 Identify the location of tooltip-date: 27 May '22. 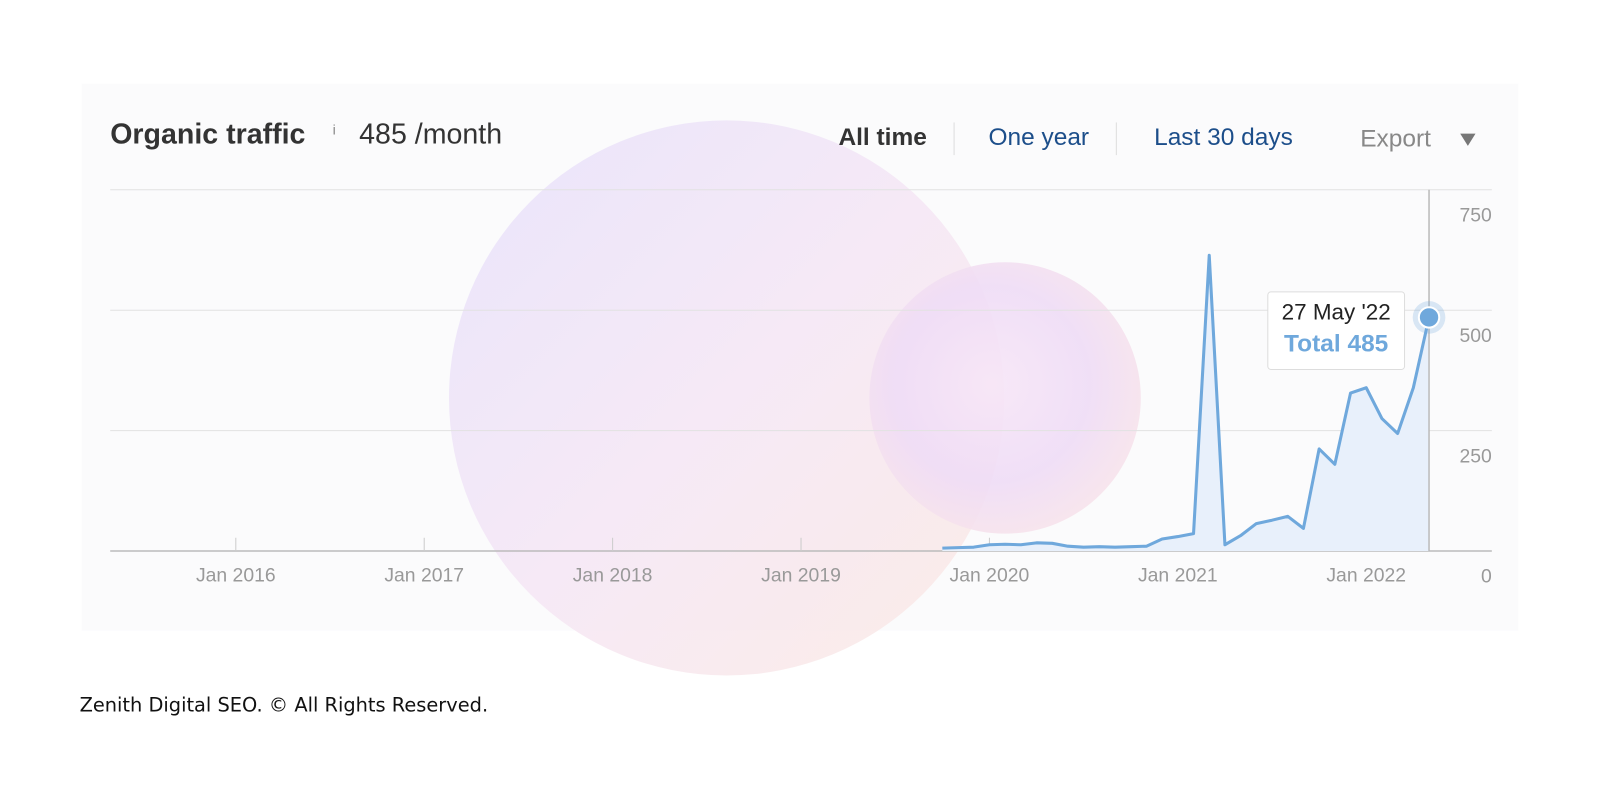
(1336, 311).